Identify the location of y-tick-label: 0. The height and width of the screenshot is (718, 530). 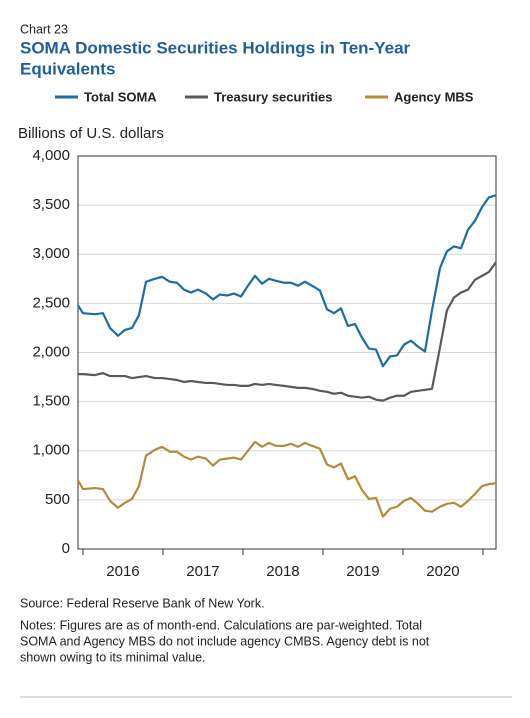
(66, 548).